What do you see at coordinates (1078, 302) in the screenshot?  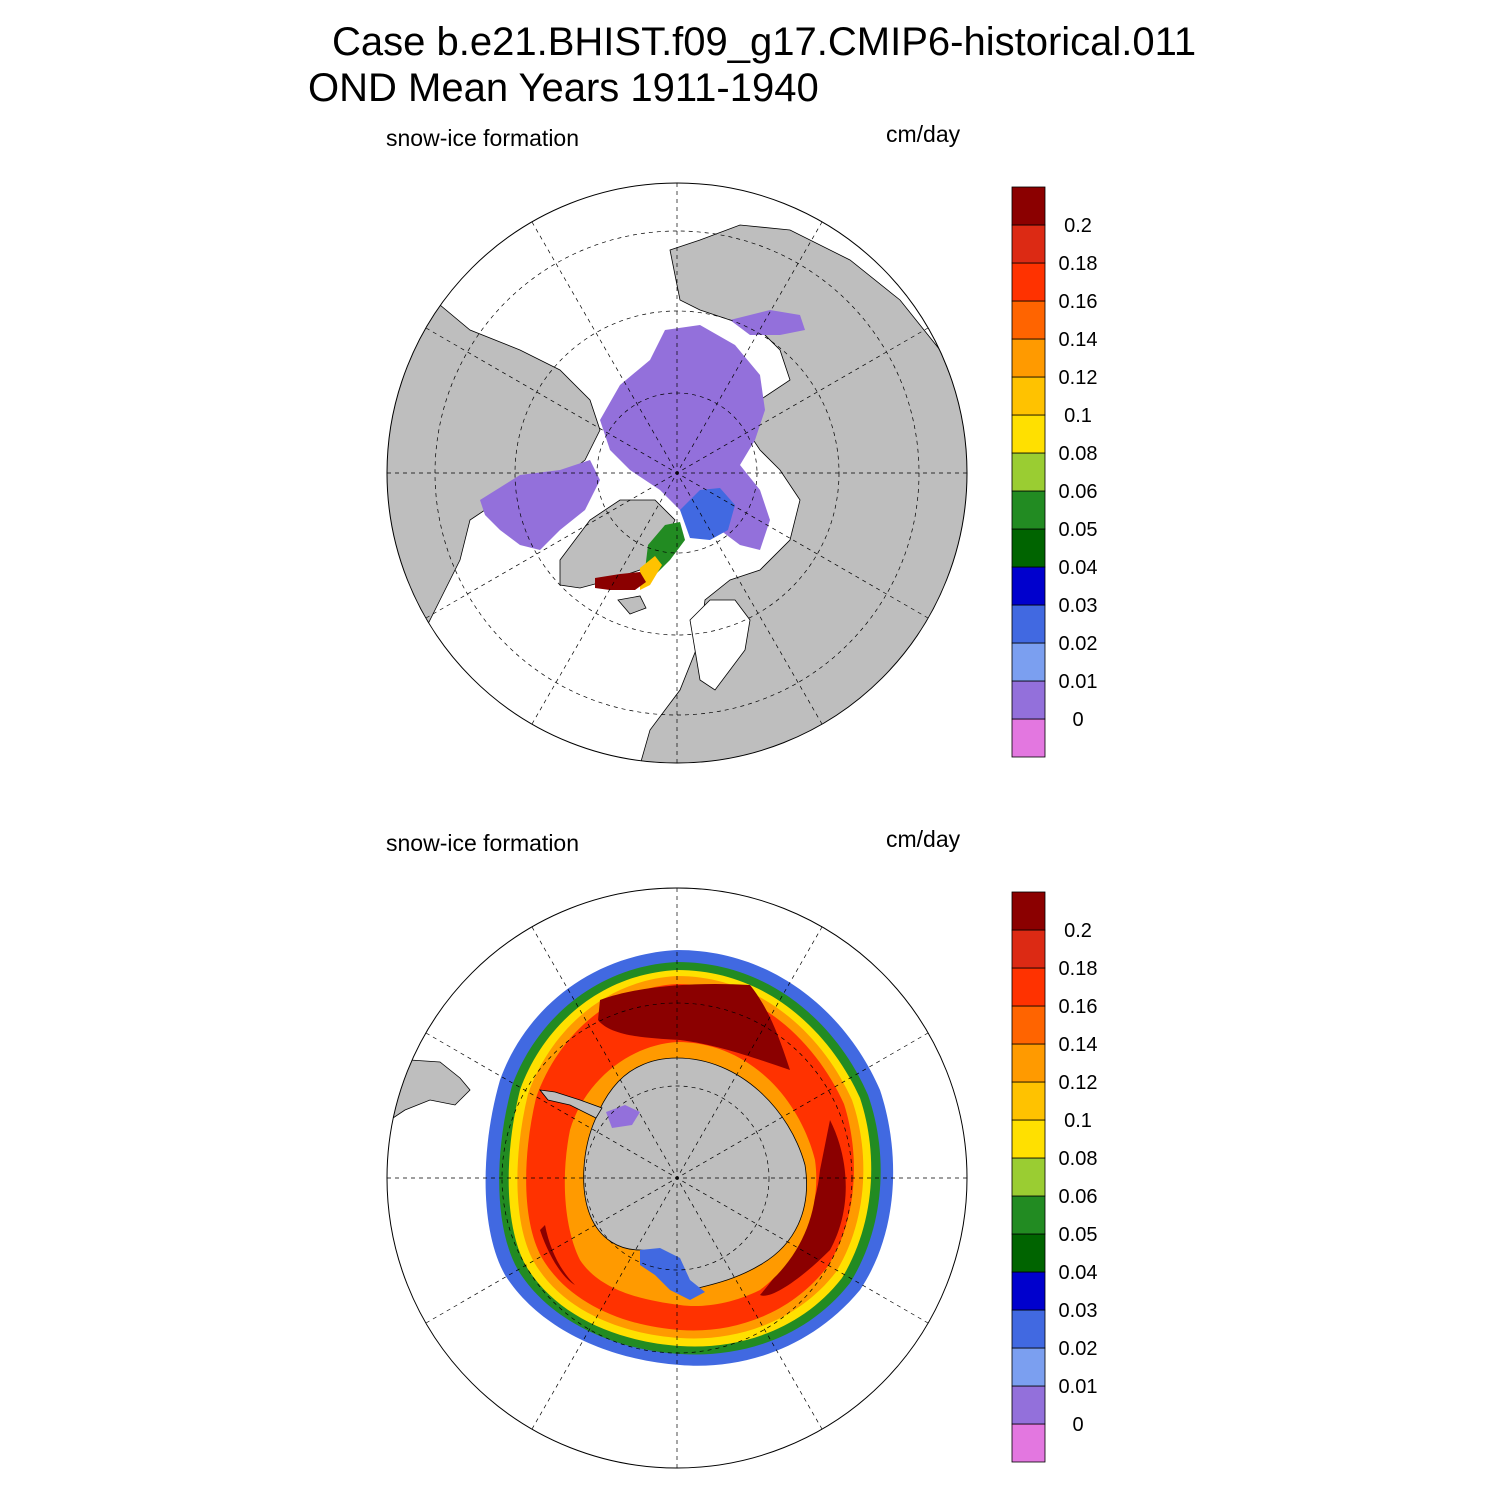 I see `north-colorbar-label: 0.16` at bounding box center [1078, 302].